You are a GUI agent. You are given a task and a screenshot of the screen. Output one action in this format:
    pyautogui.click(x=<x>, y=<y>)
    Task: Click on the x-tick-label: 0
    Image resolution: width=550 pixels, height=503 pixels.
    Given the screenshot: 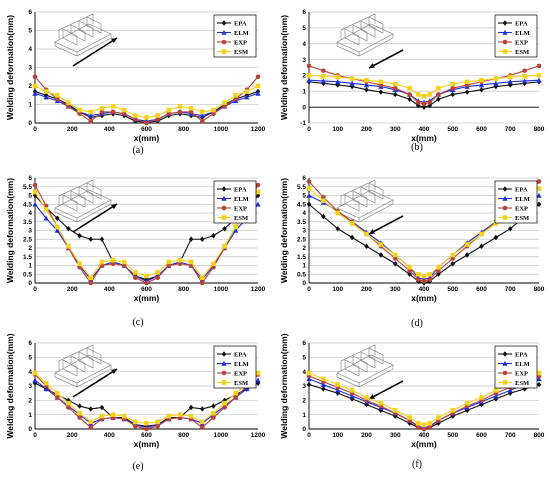 What is the action you would take?
    pyautogui.click(x=35, y=289)
    